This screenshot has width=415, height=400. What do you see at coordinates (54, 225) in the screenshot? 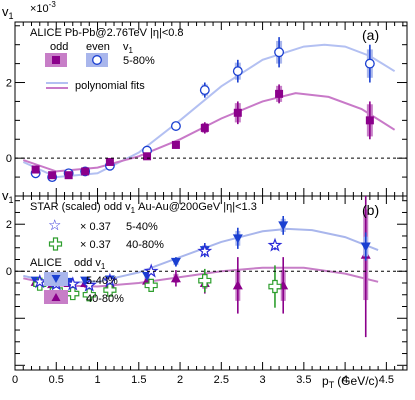
I see `star-legend-star-marker: ☆` at bounding box center [54, 225].